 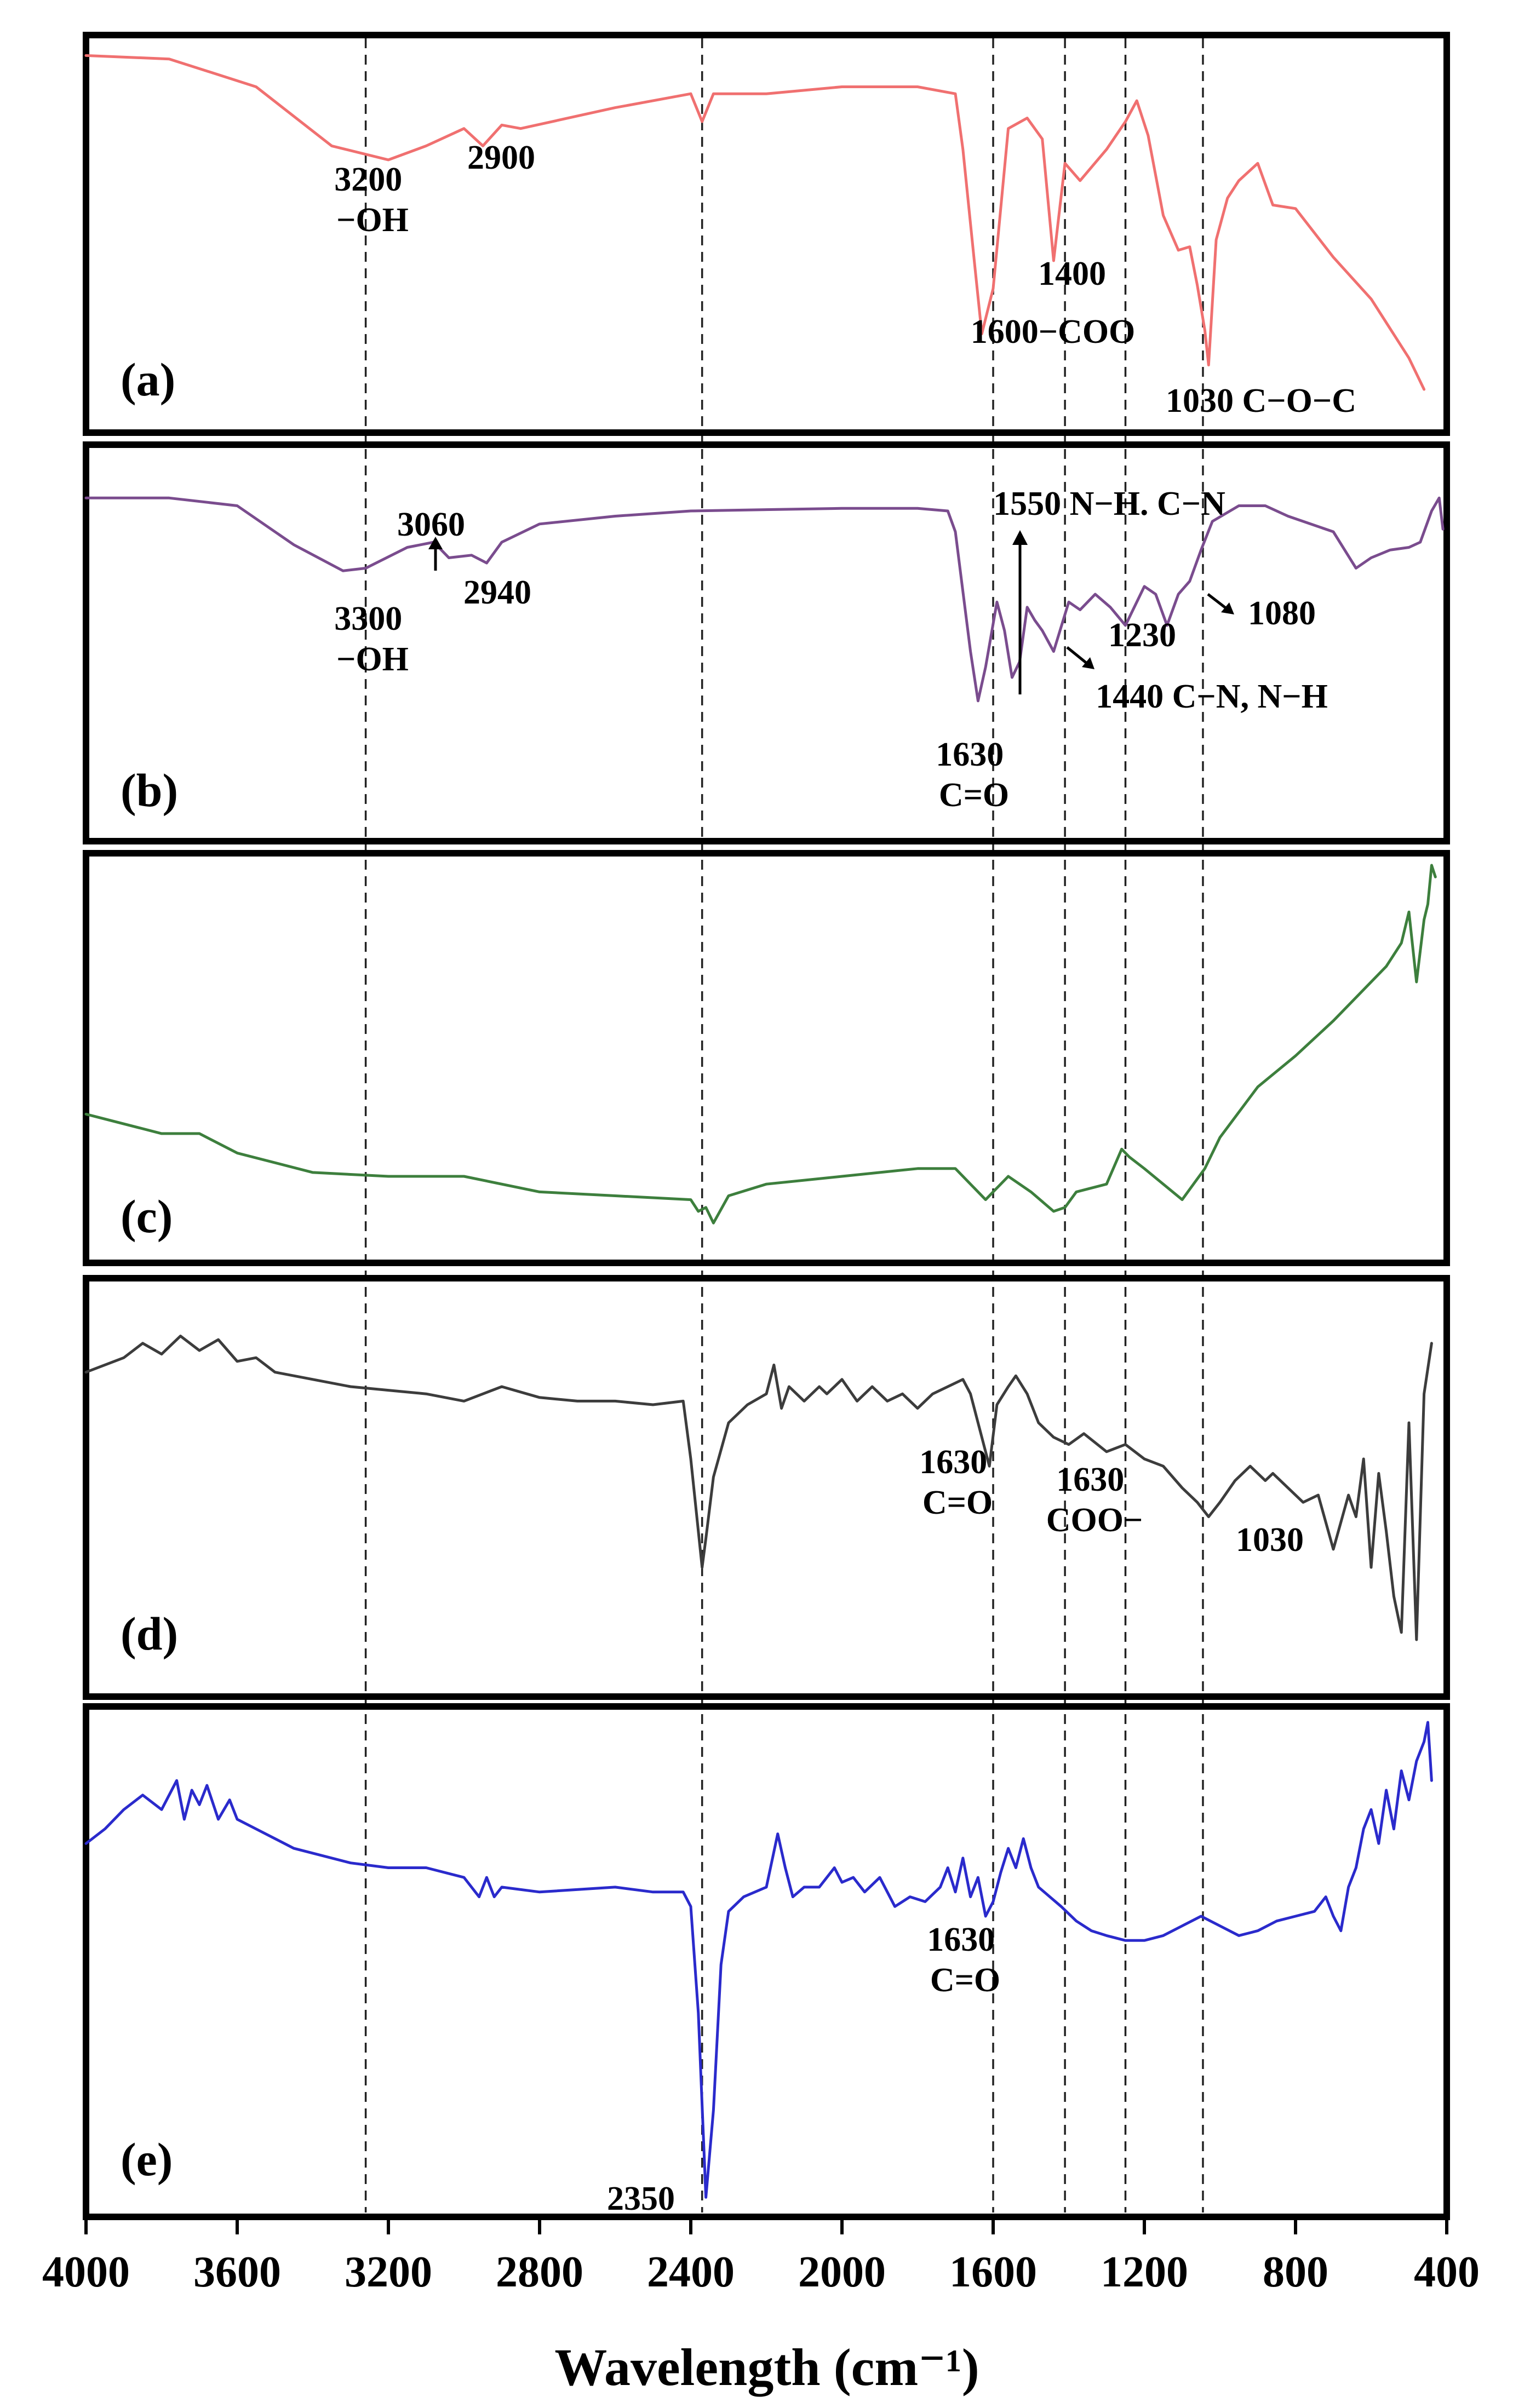 I want to click on annotation-e-1630: 1630 C=O, so click(x=965, y=1960).